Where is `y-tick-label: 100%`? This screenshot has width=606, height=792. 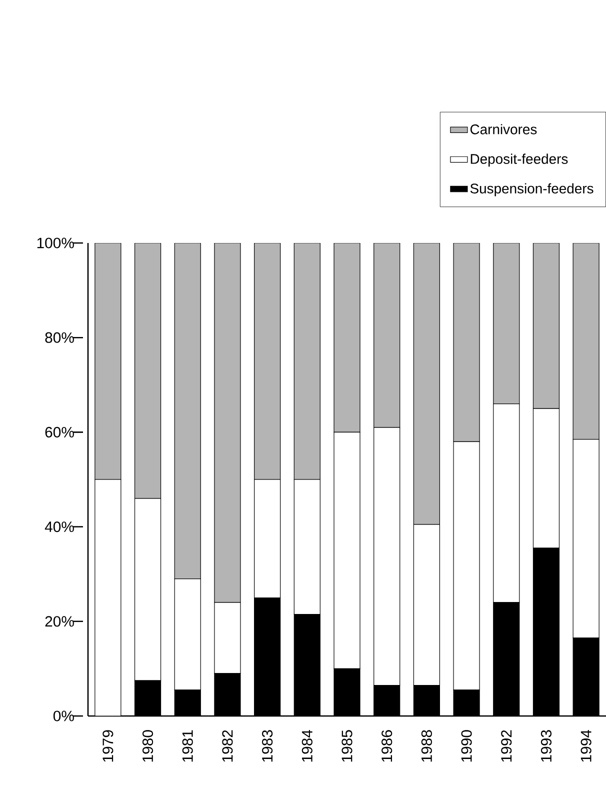 y-tick-label: 100% is located at coordinates (55, 243).